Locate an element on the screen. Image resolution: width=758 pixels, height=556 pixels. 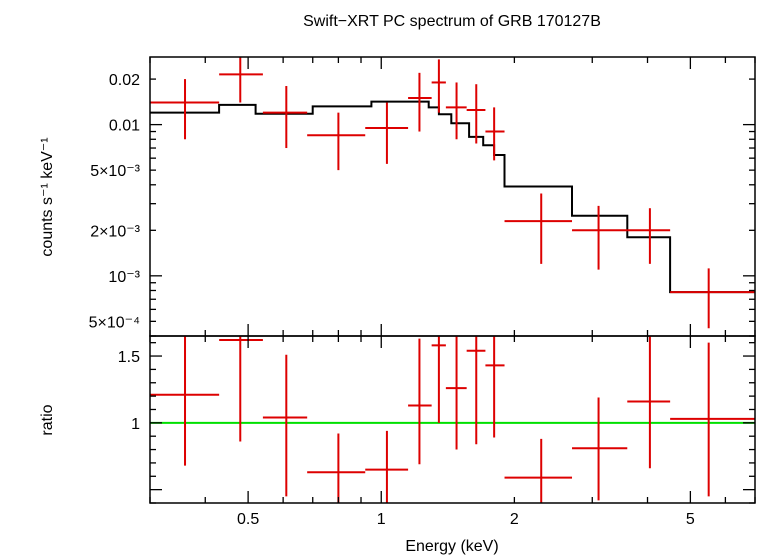
x-axis-label: Energy (keV) is located at coordinates (451, 546).